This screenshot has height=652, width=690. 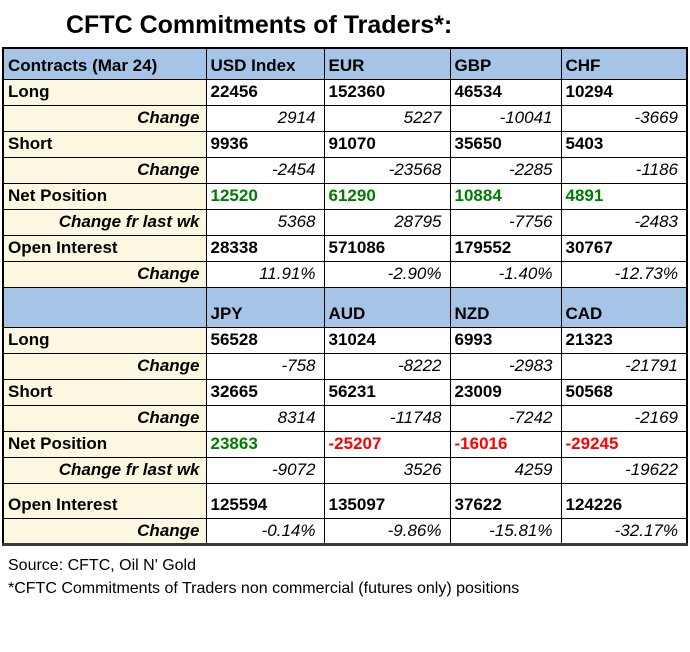 What do you see at coordinates (102, 565) in the screenshot?
I see `source-text: Source: CFTC, Oil N' Gold` at bounding box center [102, 565].